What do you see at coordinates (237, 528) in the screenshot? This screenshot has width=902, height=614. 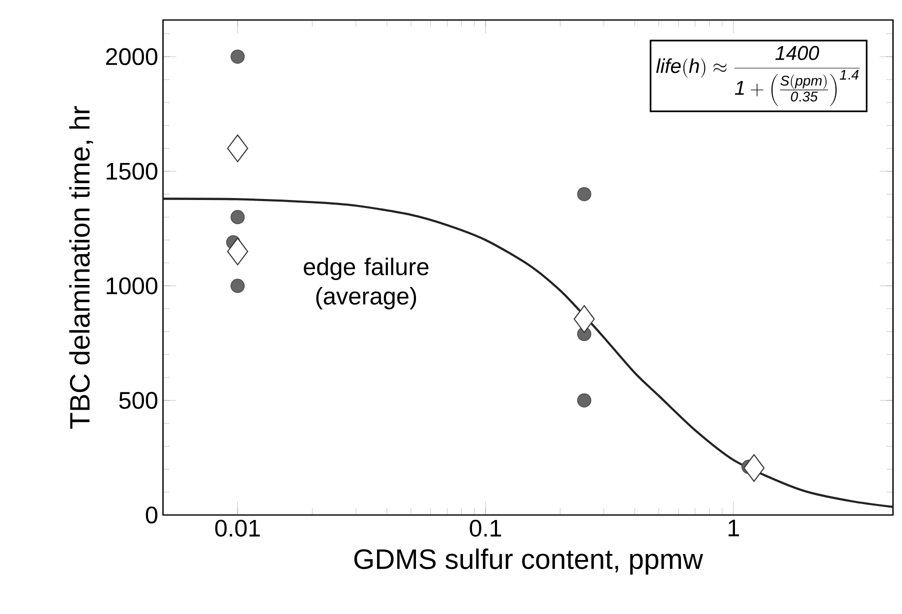 I see `x-tick-label: 0.01` at bounding box center [237, 528].